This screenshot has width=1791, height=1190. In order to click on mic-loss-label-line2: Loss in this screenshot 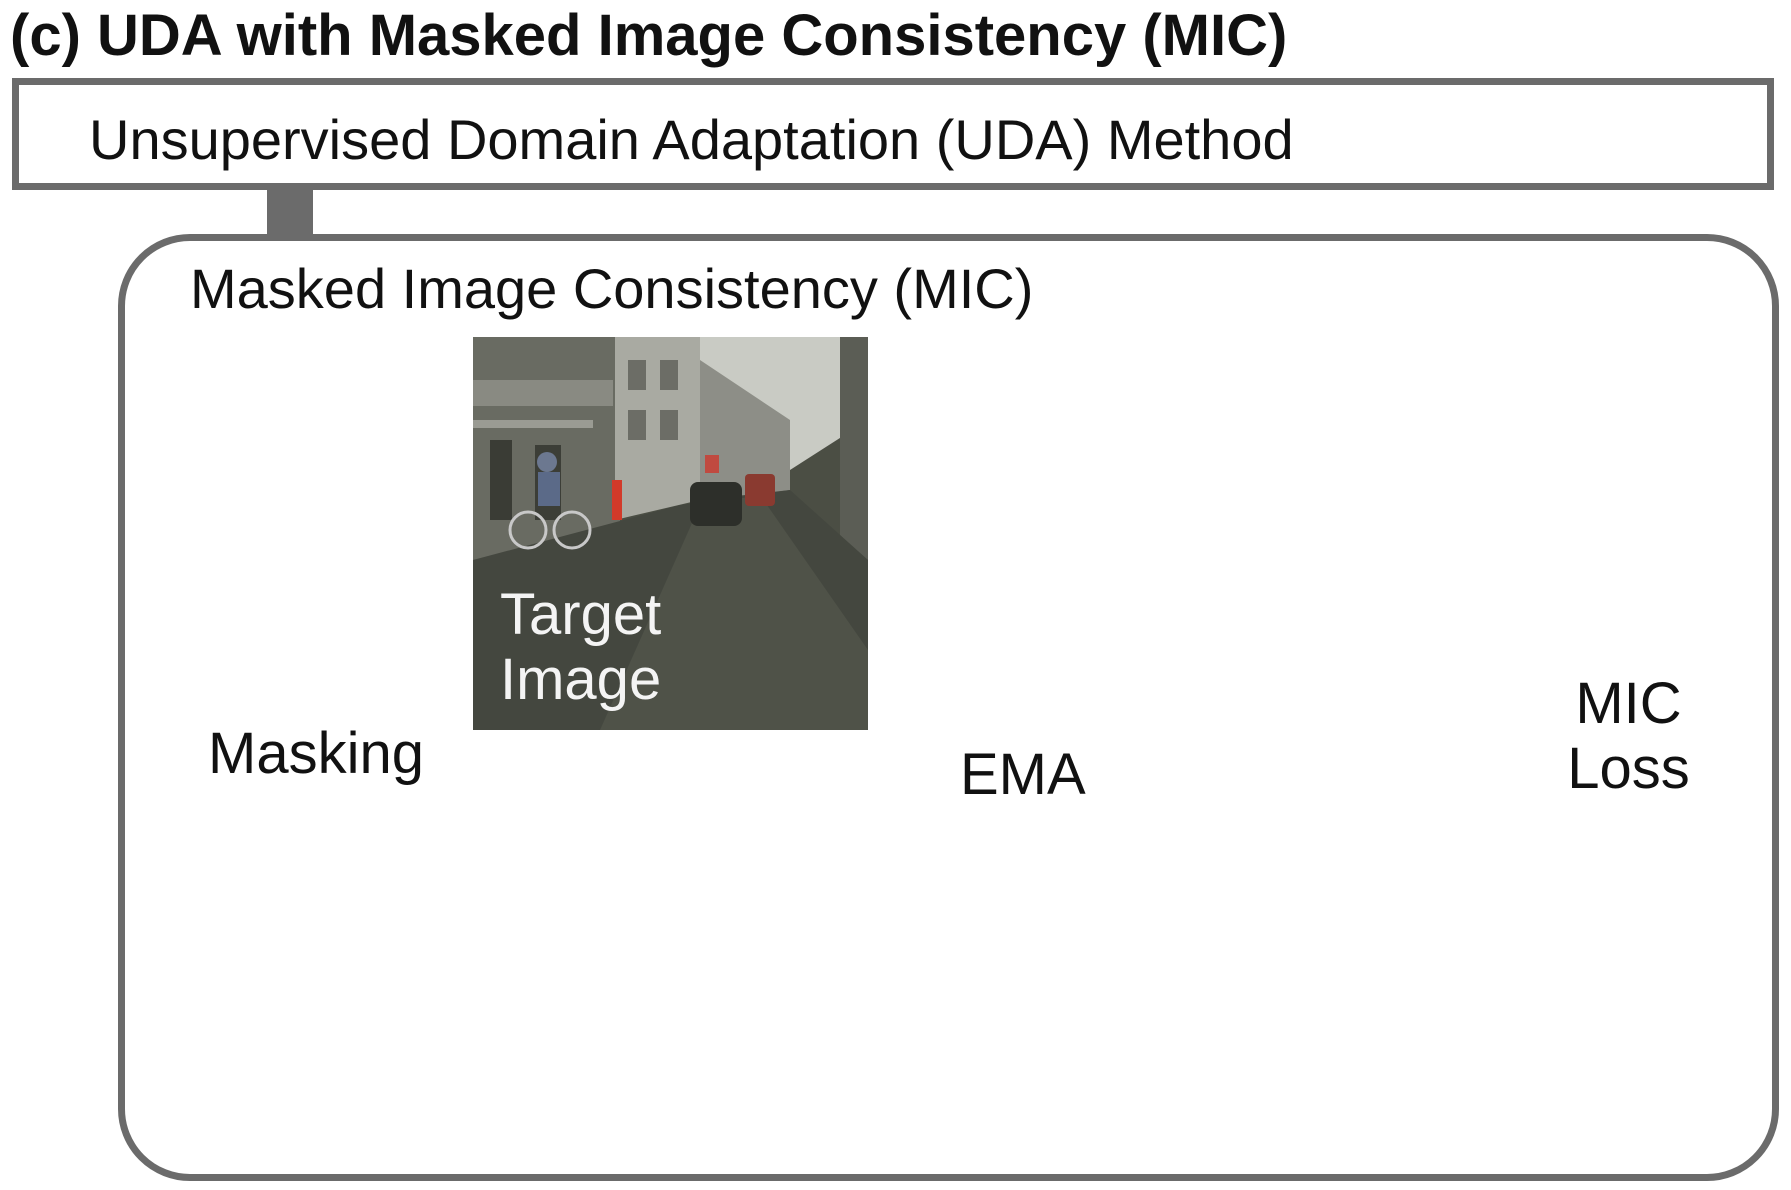, I will do `click(1628, 768)`.